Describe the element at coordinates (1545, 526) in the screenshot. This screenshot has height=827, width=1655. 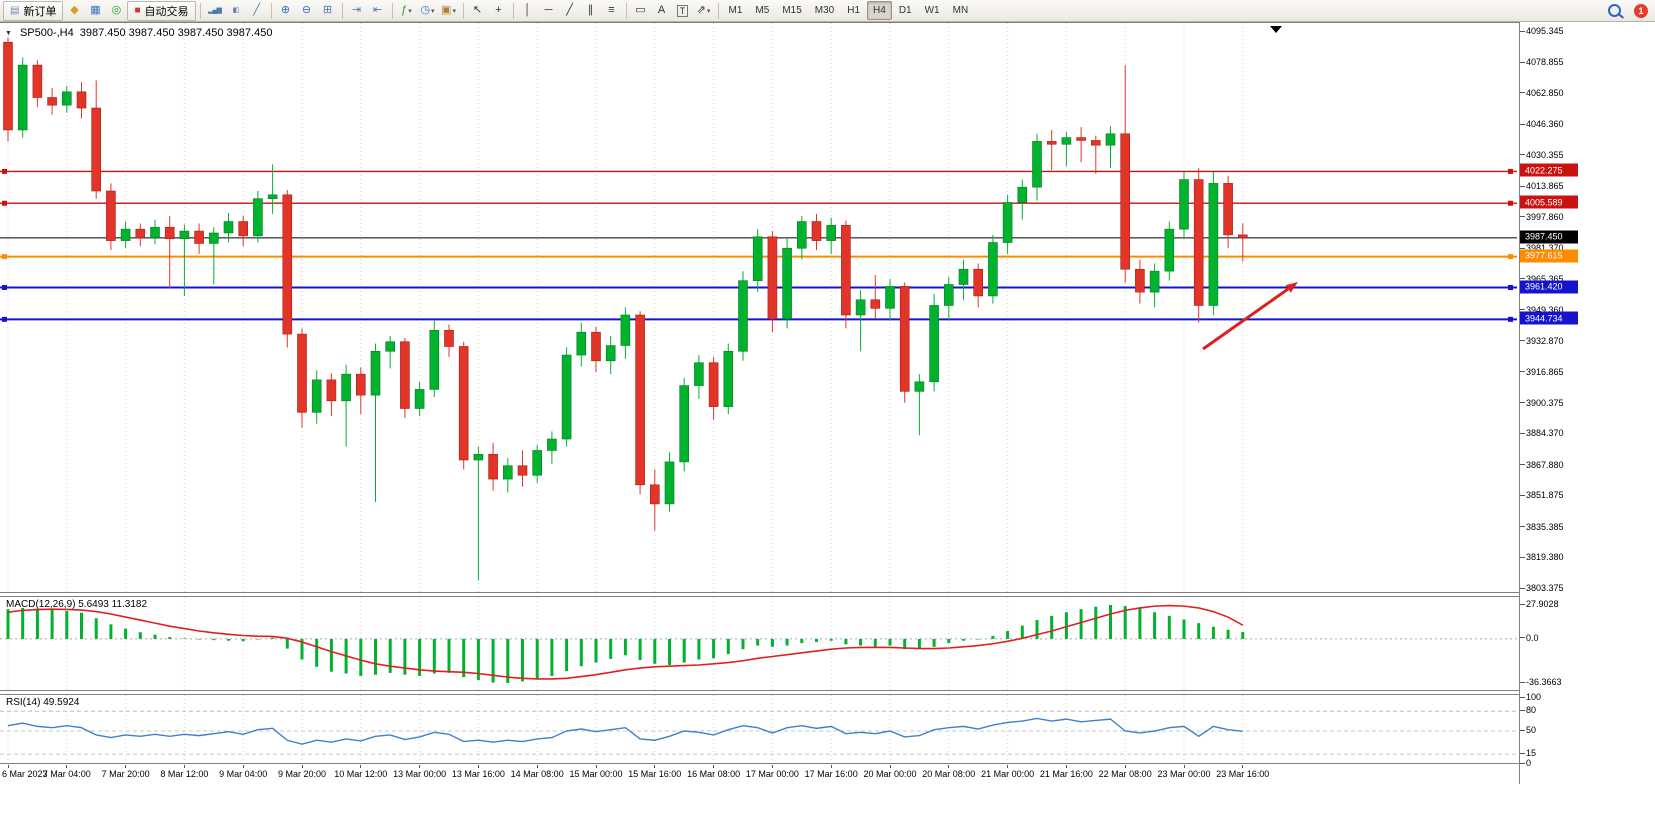
I see `price-axis-label: 3835.385` at that location.